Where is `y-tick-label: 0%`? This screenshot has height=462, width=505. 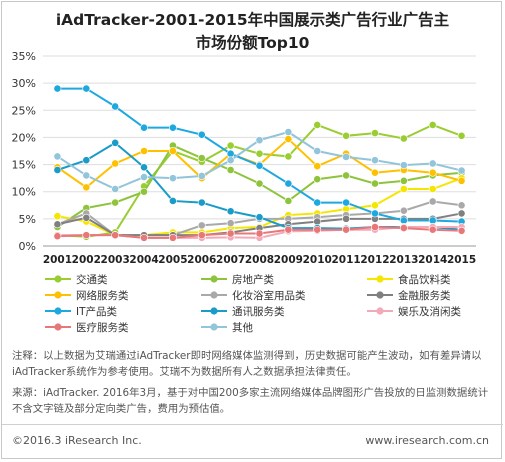
y-tick-label: 0% is located at coordinates (27, 246).